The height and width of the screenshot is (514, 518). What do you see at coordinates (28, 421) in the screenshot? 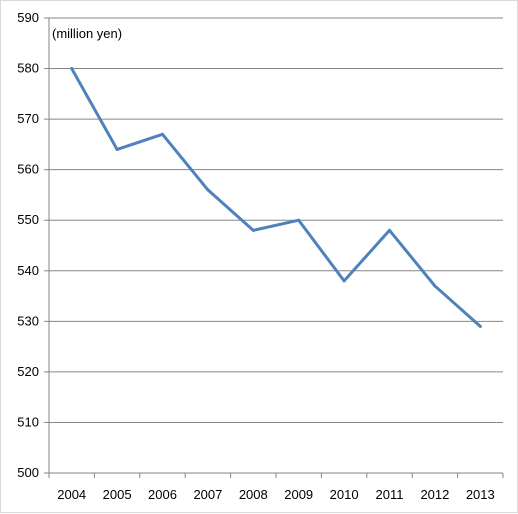
I see `y-tick-label: 510` at bounding box center [28, 421].